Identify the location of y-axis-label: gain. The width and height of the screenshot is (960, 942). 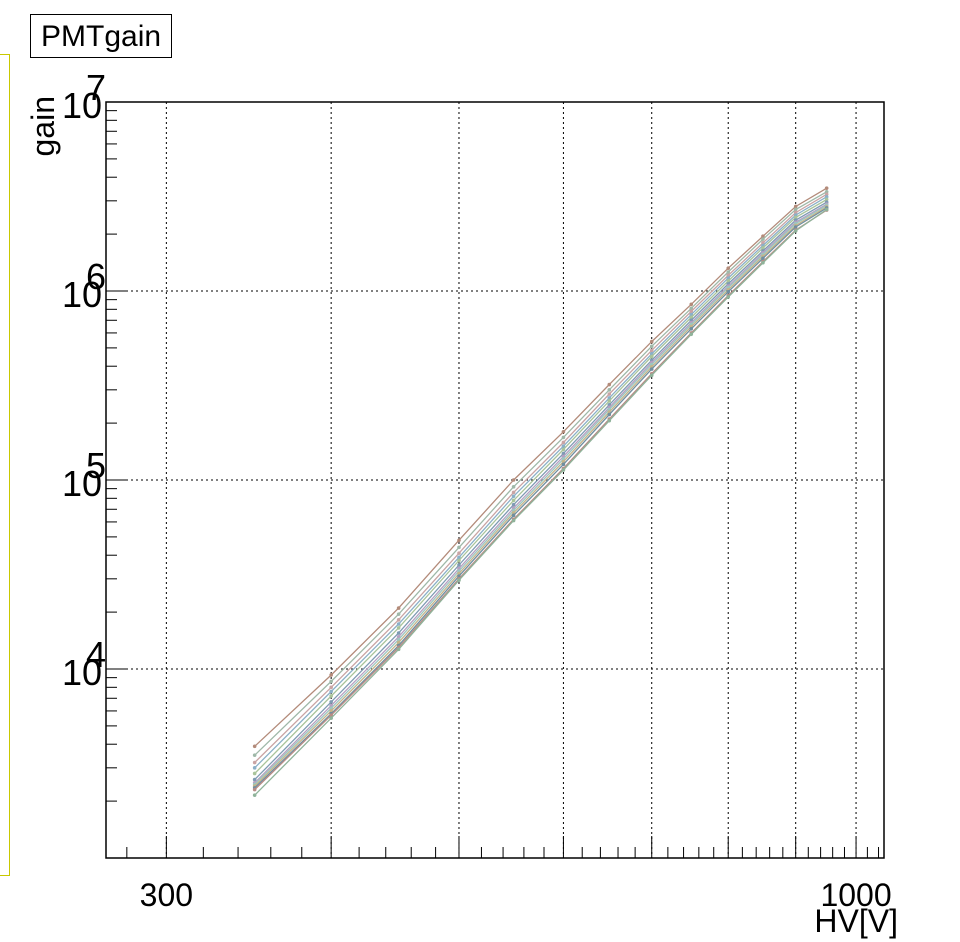
(43, 126).